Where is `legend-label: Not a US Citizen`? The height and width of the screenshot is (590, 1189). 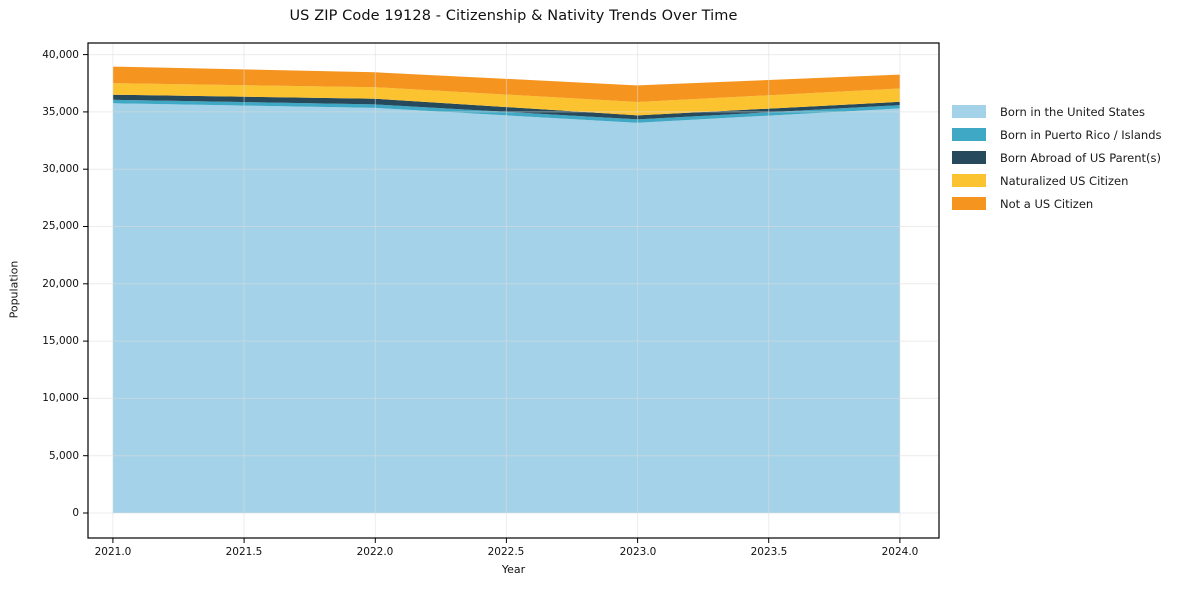 legend-label: Not a US Citizen is located at coordinates (1047, 203).